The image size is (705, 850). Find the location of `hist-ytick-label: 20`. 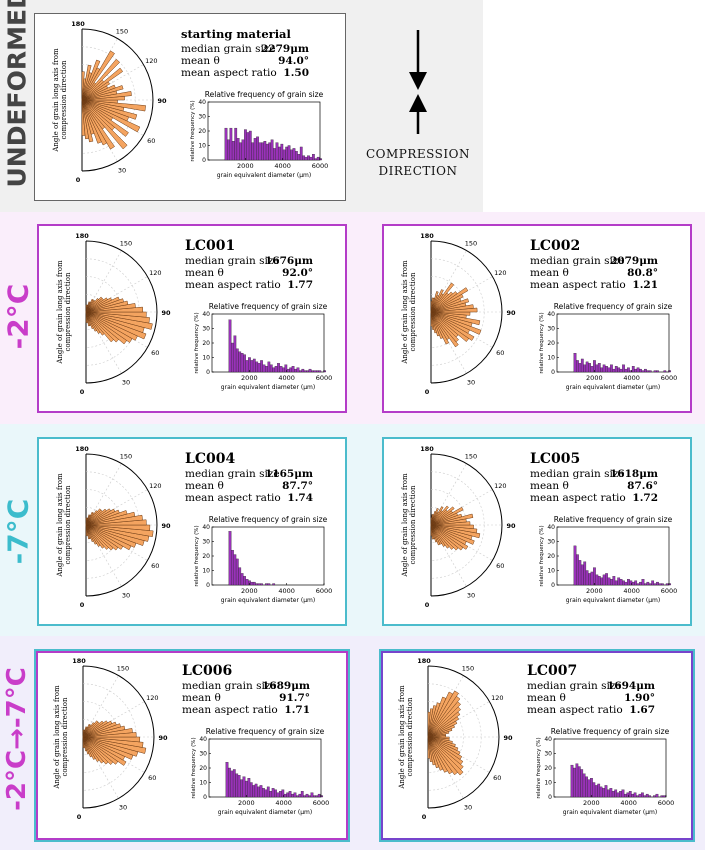

hist-ytick-label: 20 is located at coordinates (206, 343).